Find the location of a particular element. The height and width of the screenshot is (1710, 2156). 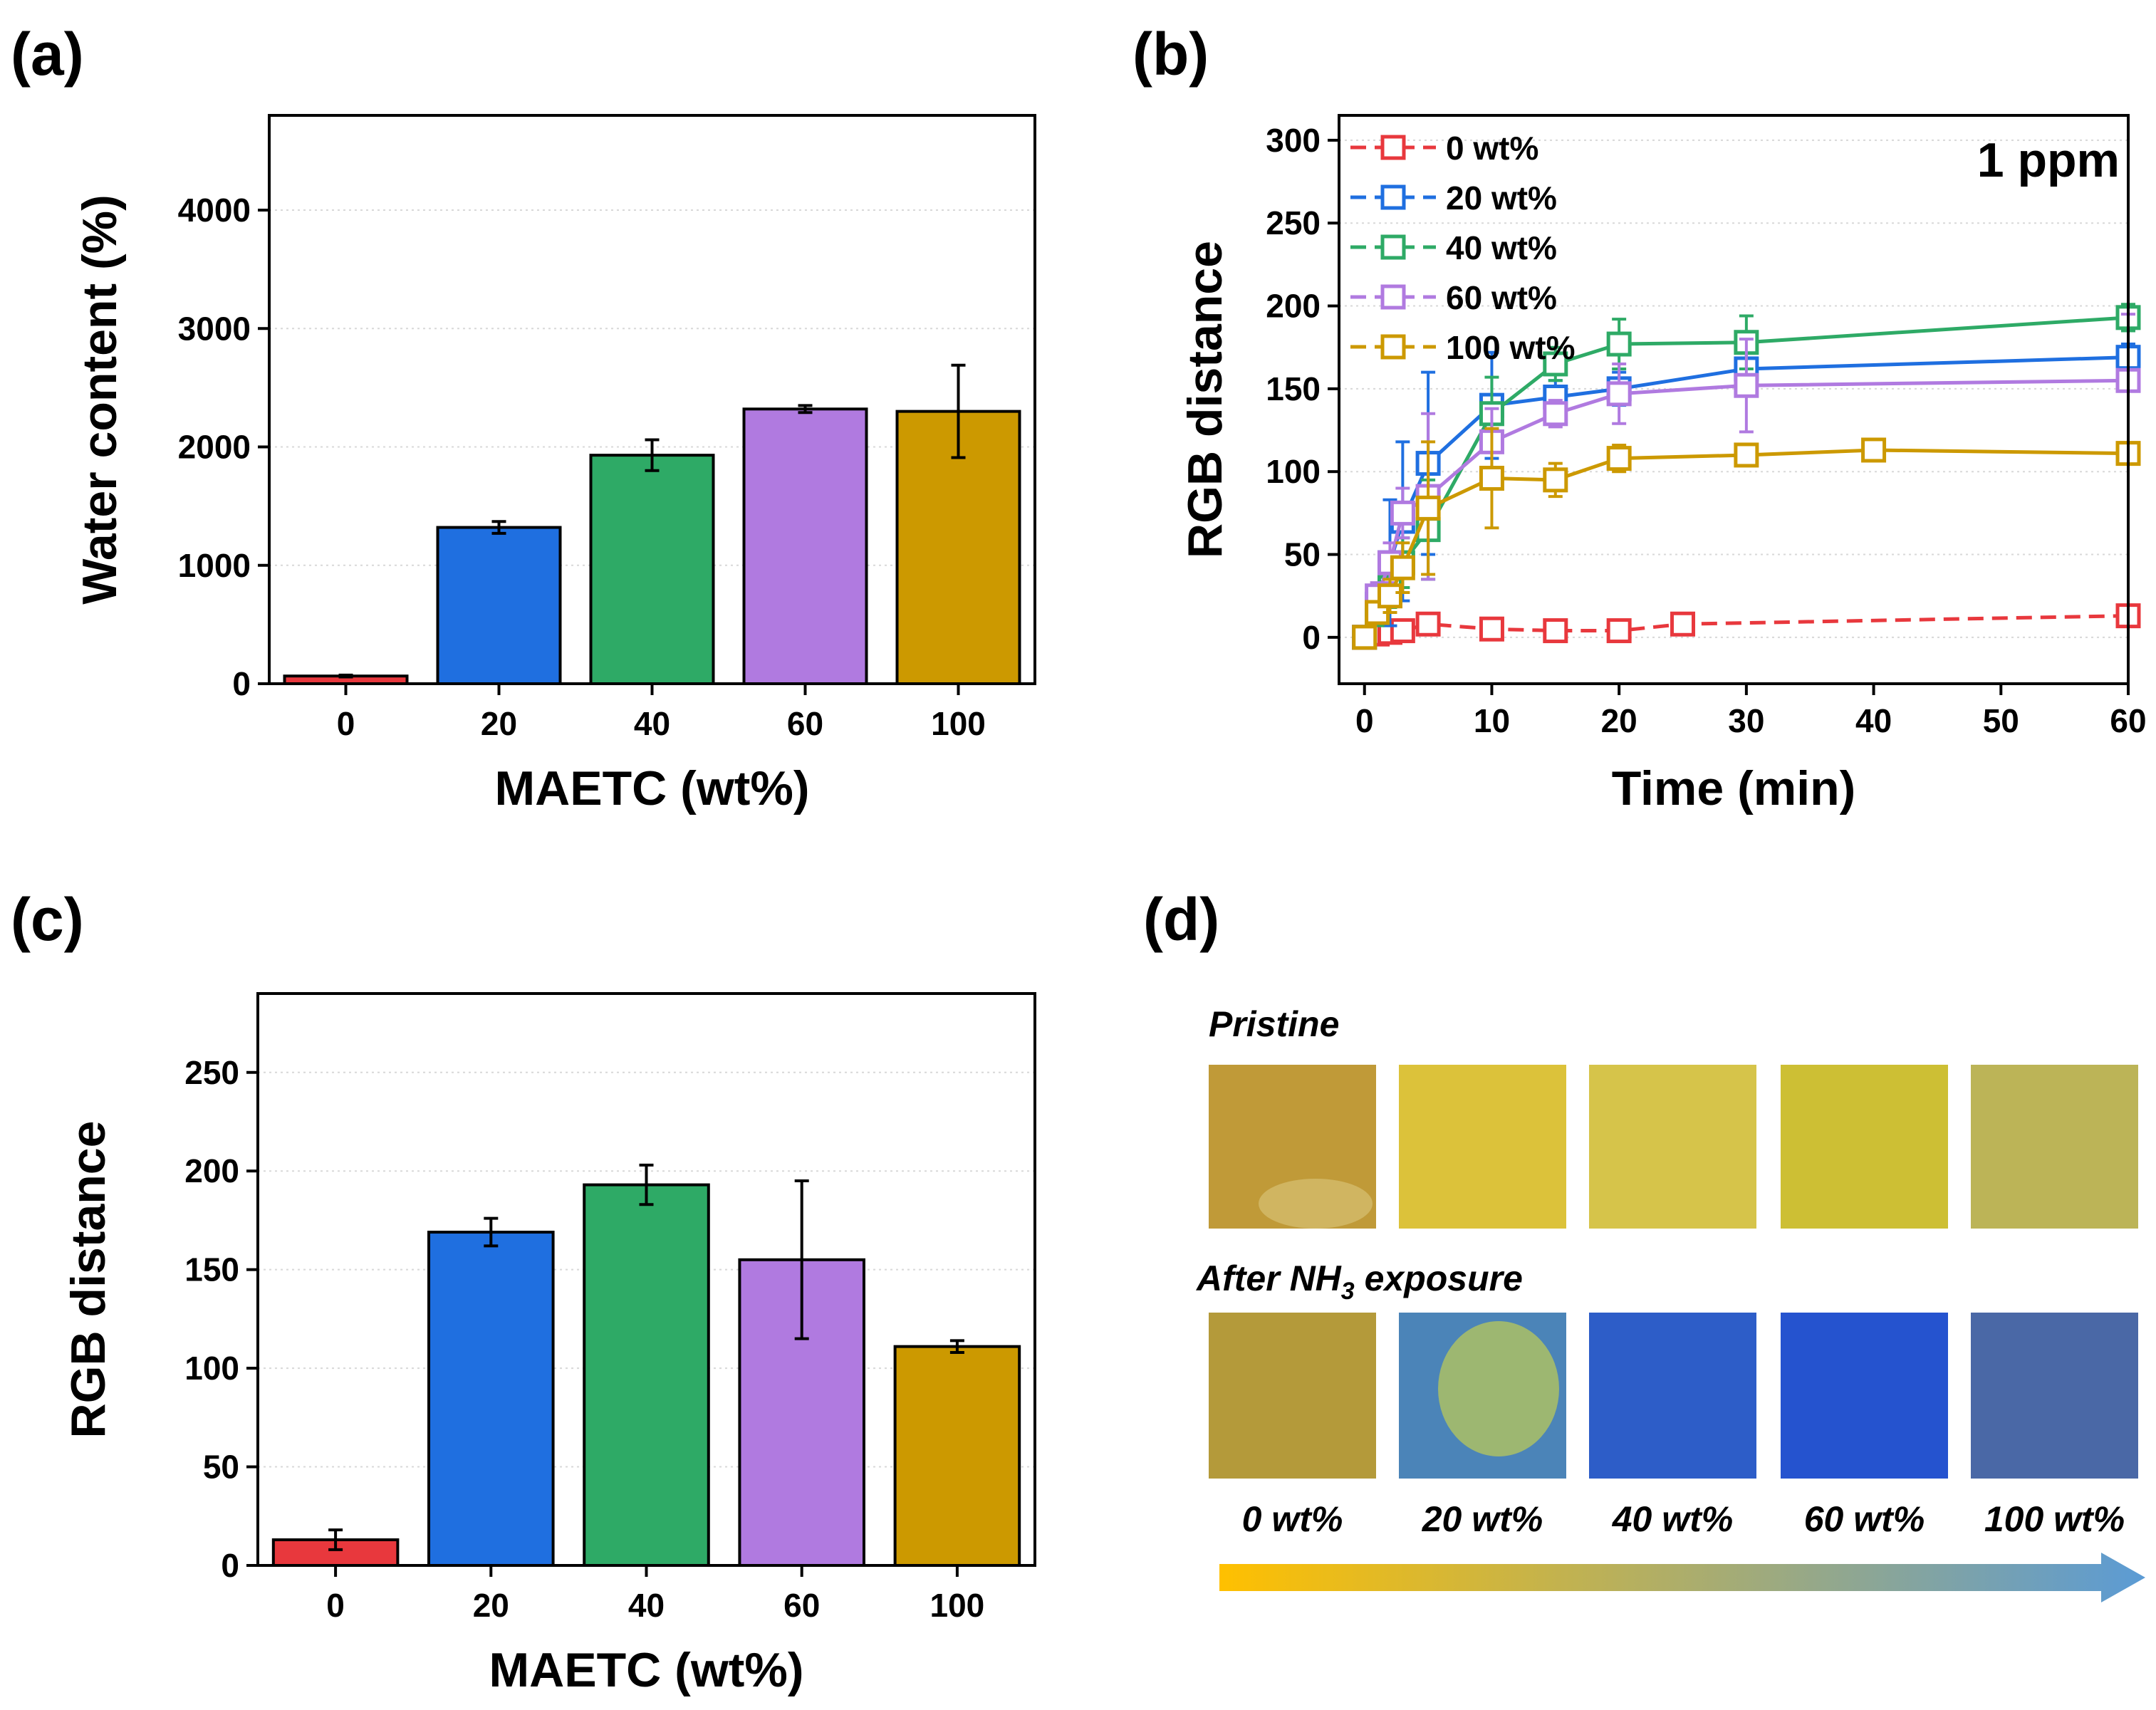

legend-label: 40 wt% is located at coordinates (1501, 247).